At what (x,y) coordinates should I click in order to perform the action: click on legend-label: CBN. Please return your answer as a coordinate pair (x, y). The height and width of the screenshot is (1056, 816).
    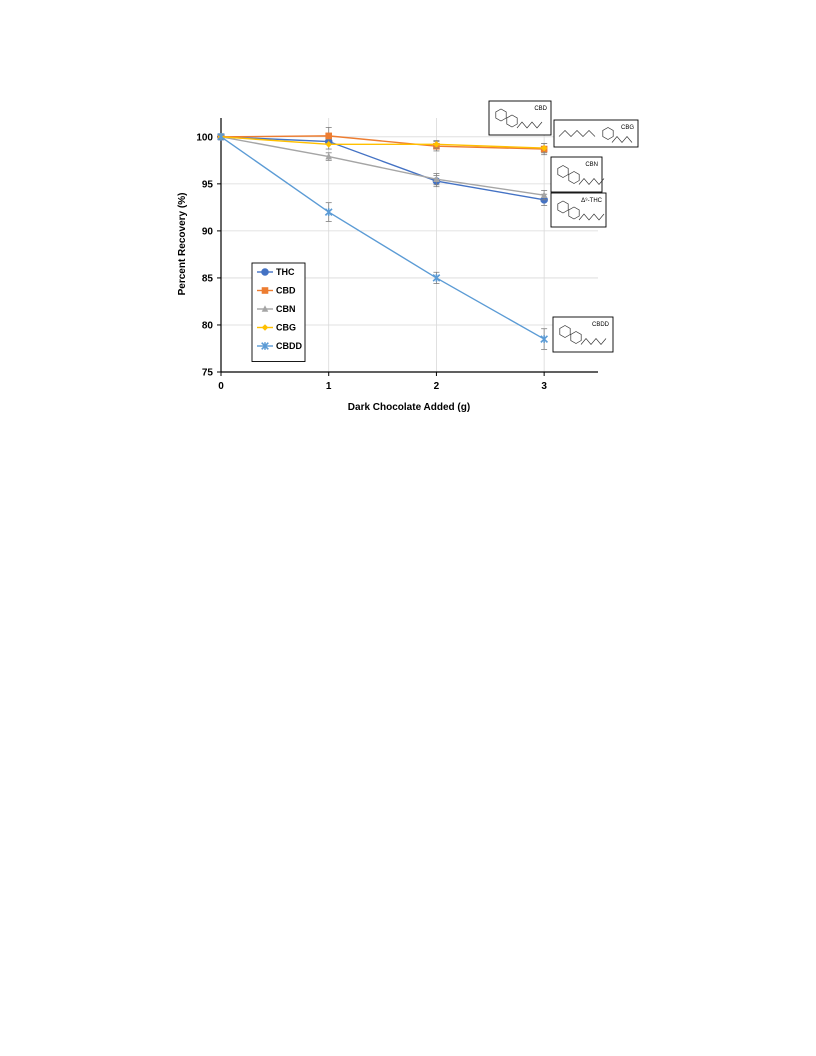
    Looking at the image, I should click on (286, 309).